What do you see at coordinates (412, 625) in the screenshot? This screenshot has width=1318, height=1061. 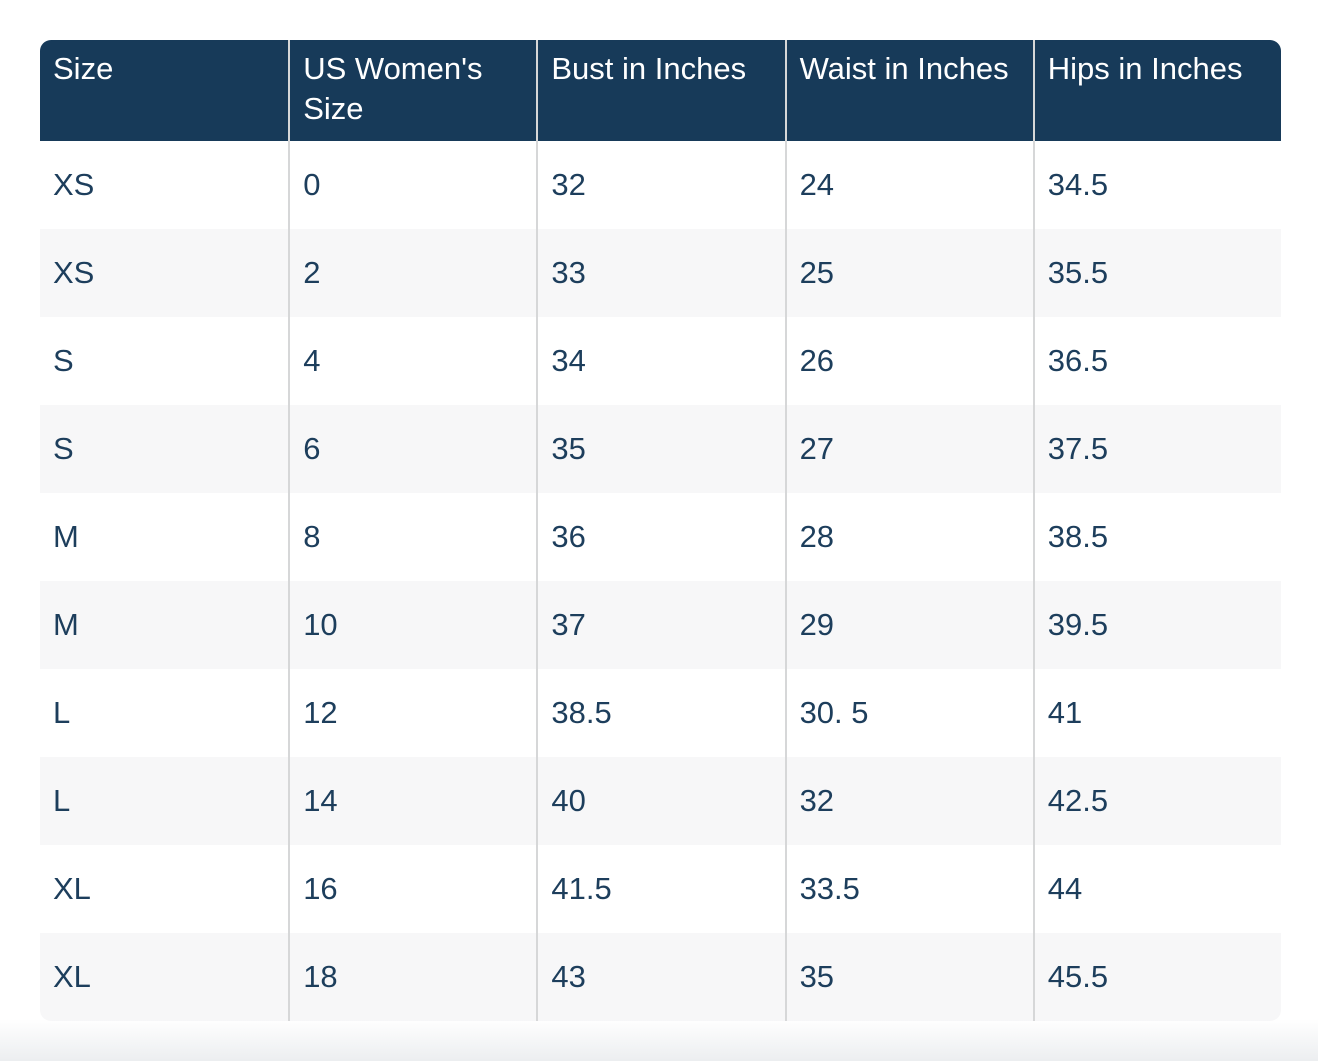 I see `table-cell: 10` at bounding box center [412, 625].